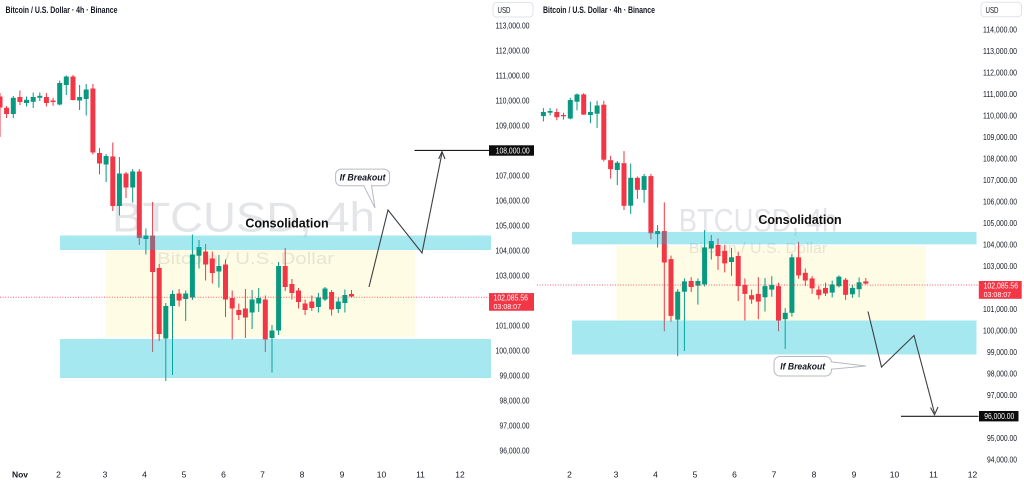  I want to click on svg-text: 95,000.00, so click(1002, 438).